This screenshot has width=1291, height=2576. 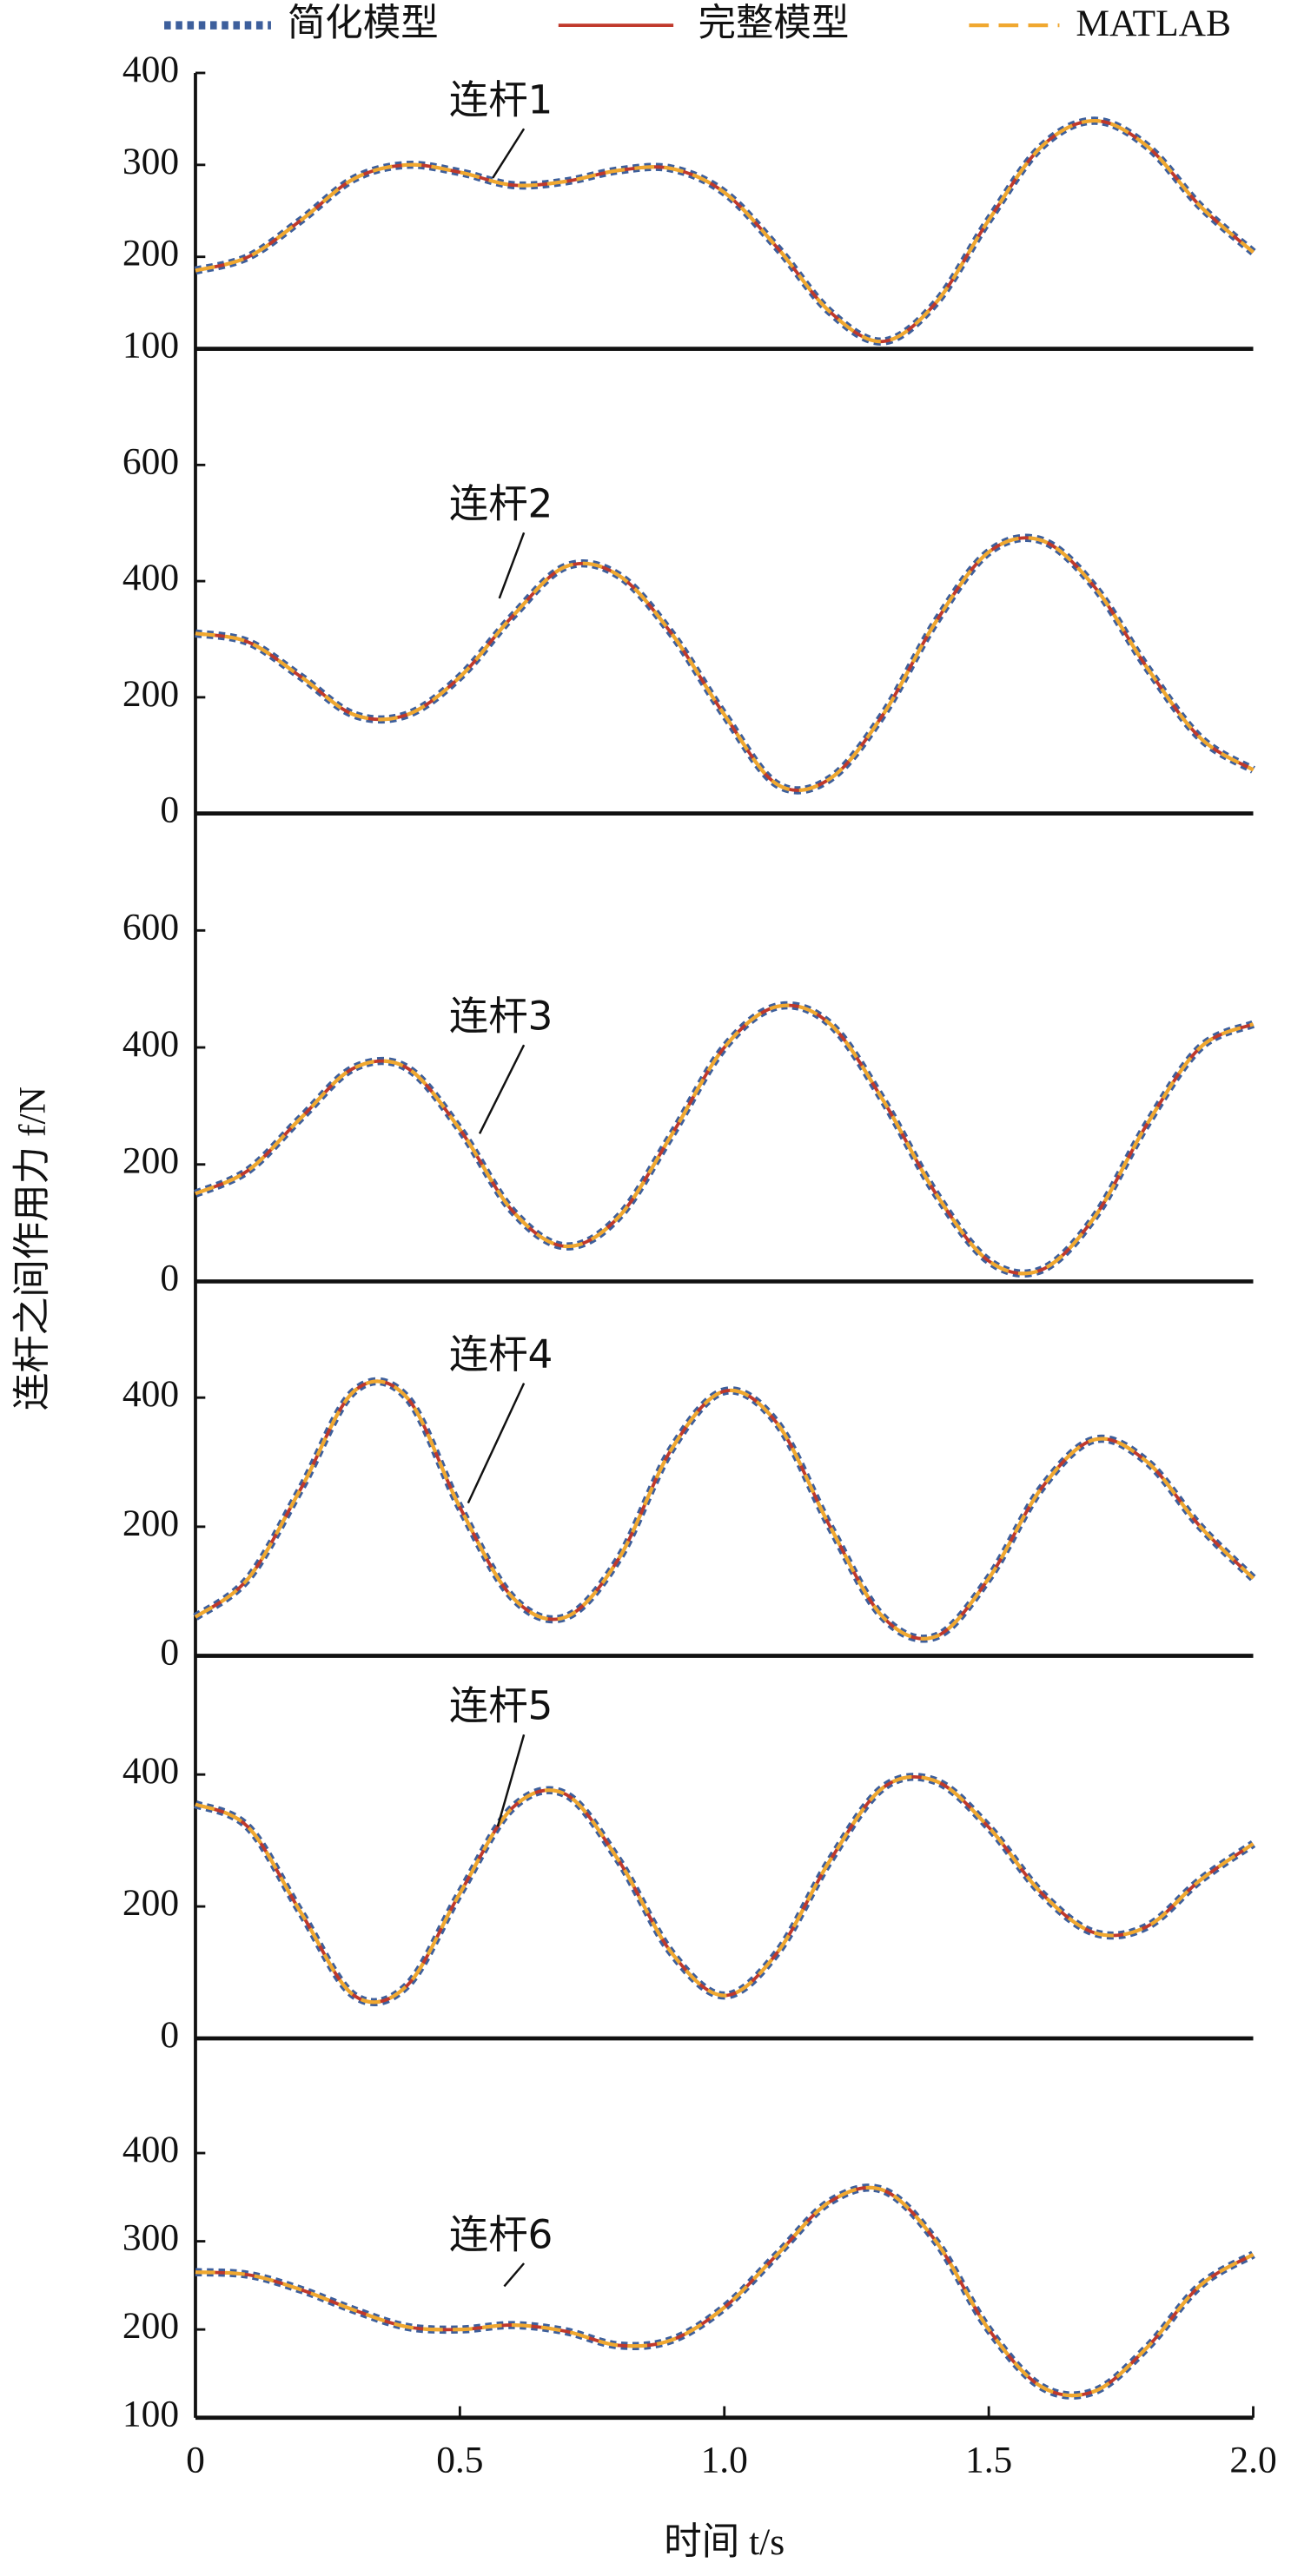 What do you see at coordinates (724, 2542) in the screenshot?
I see `x-axis-label: 时间 t/s` at bounding box center [724, 2542].